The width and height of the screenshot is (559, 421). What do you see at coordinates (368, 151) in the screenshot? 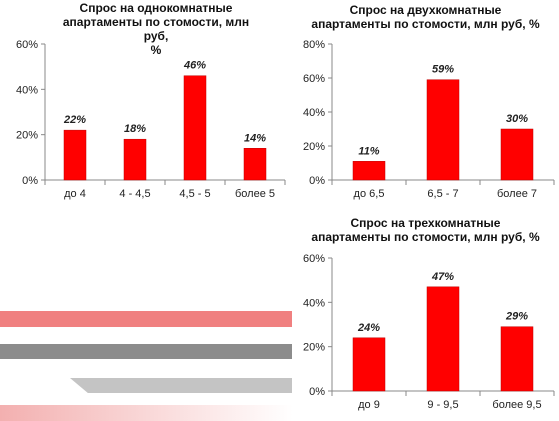
I see `data-label: 11%` at bounding box center [368, 151].